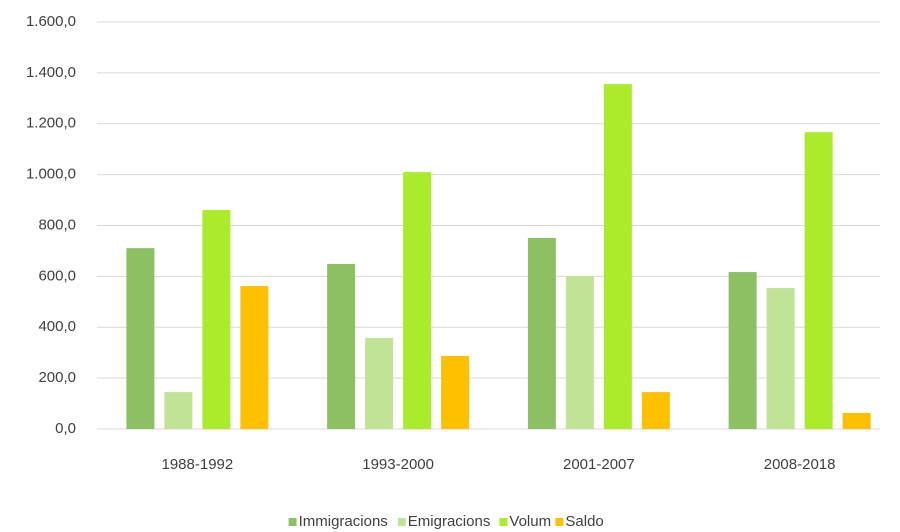 This screenshot has height=532, width=900. Describe the element at coordinates (449, 521) in the screenshot. I see `legend-label: Emigracions` at that location.